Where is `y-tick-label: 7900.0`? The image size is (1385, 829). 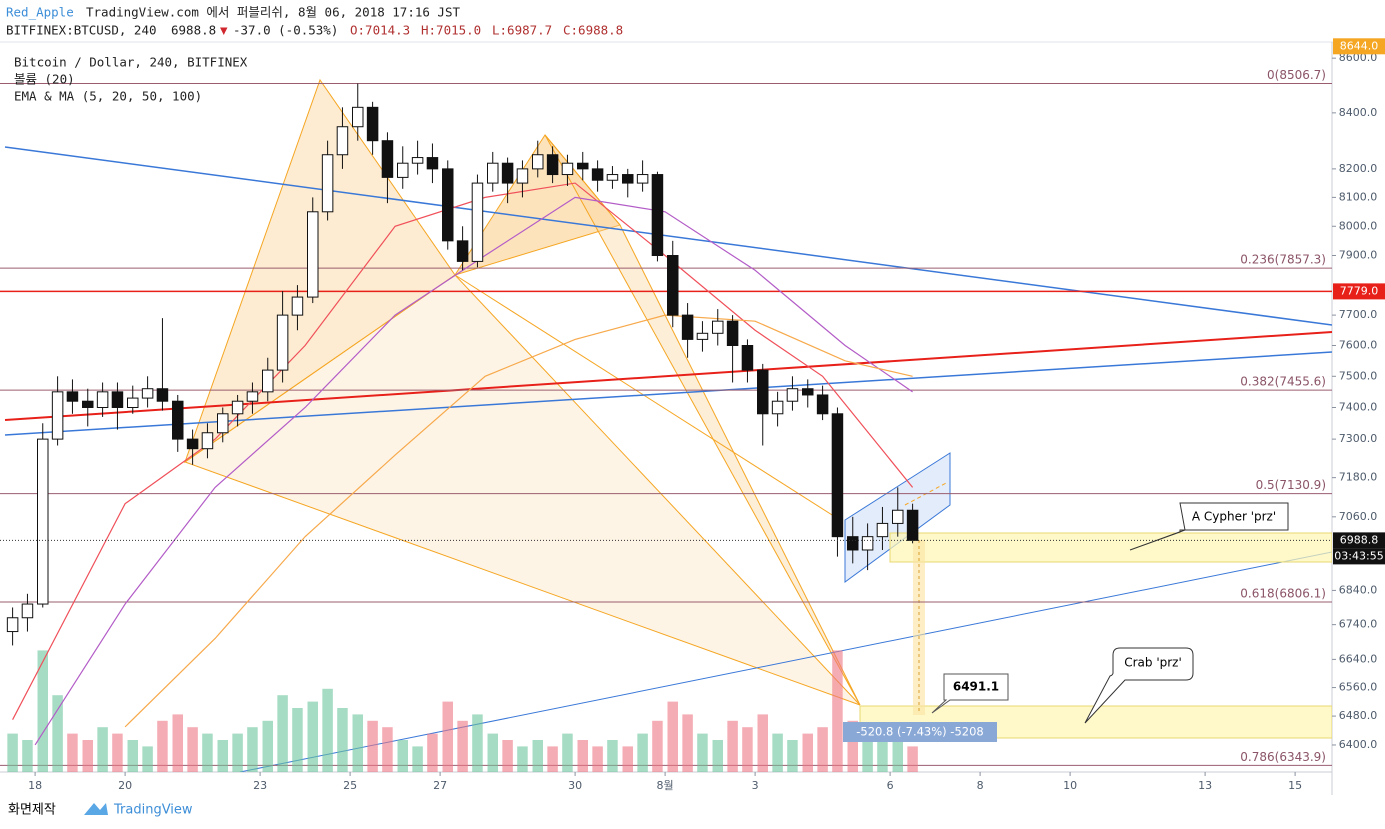
y-tick-label: 7900.0 is located at coordinates (1358, 255).